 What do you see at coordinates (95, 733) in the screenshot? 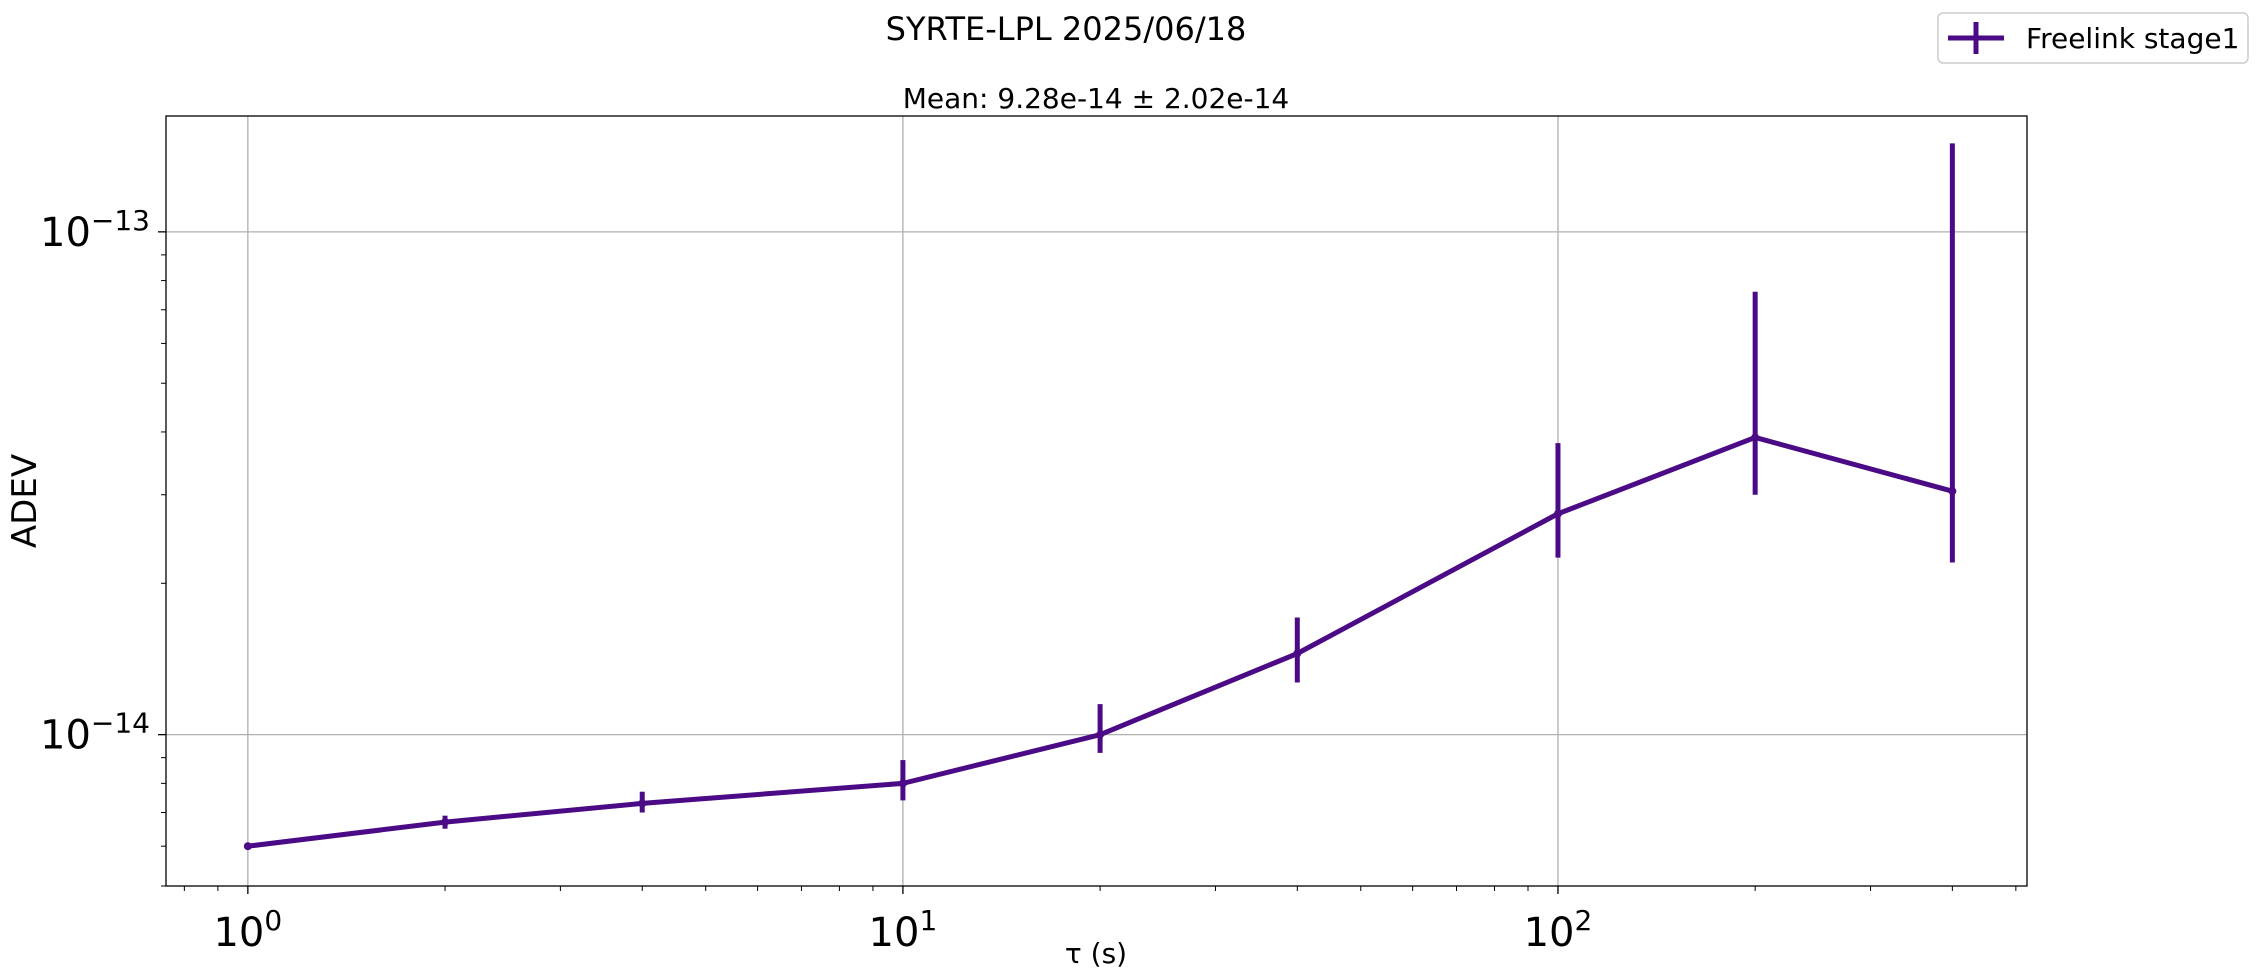
I see `y-tick-label: 10−14` at bounding box center [95, 733].